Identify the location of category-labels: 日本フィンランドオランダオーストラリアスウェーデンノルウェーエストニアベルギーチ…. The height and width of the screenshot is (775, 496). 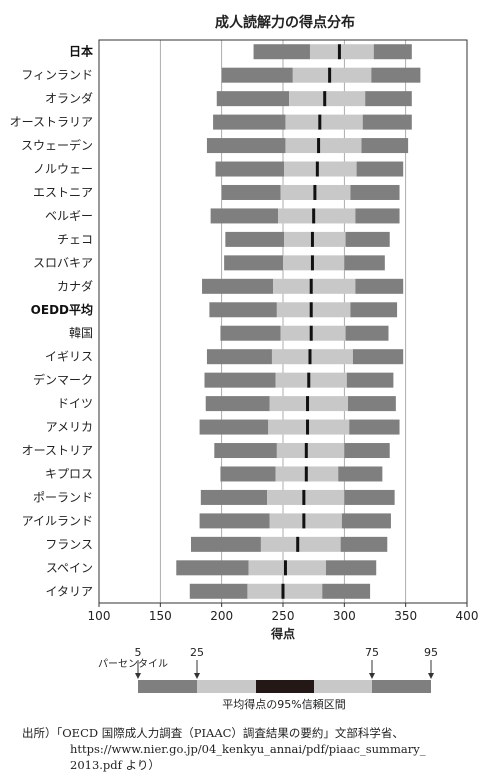
(51, 321).